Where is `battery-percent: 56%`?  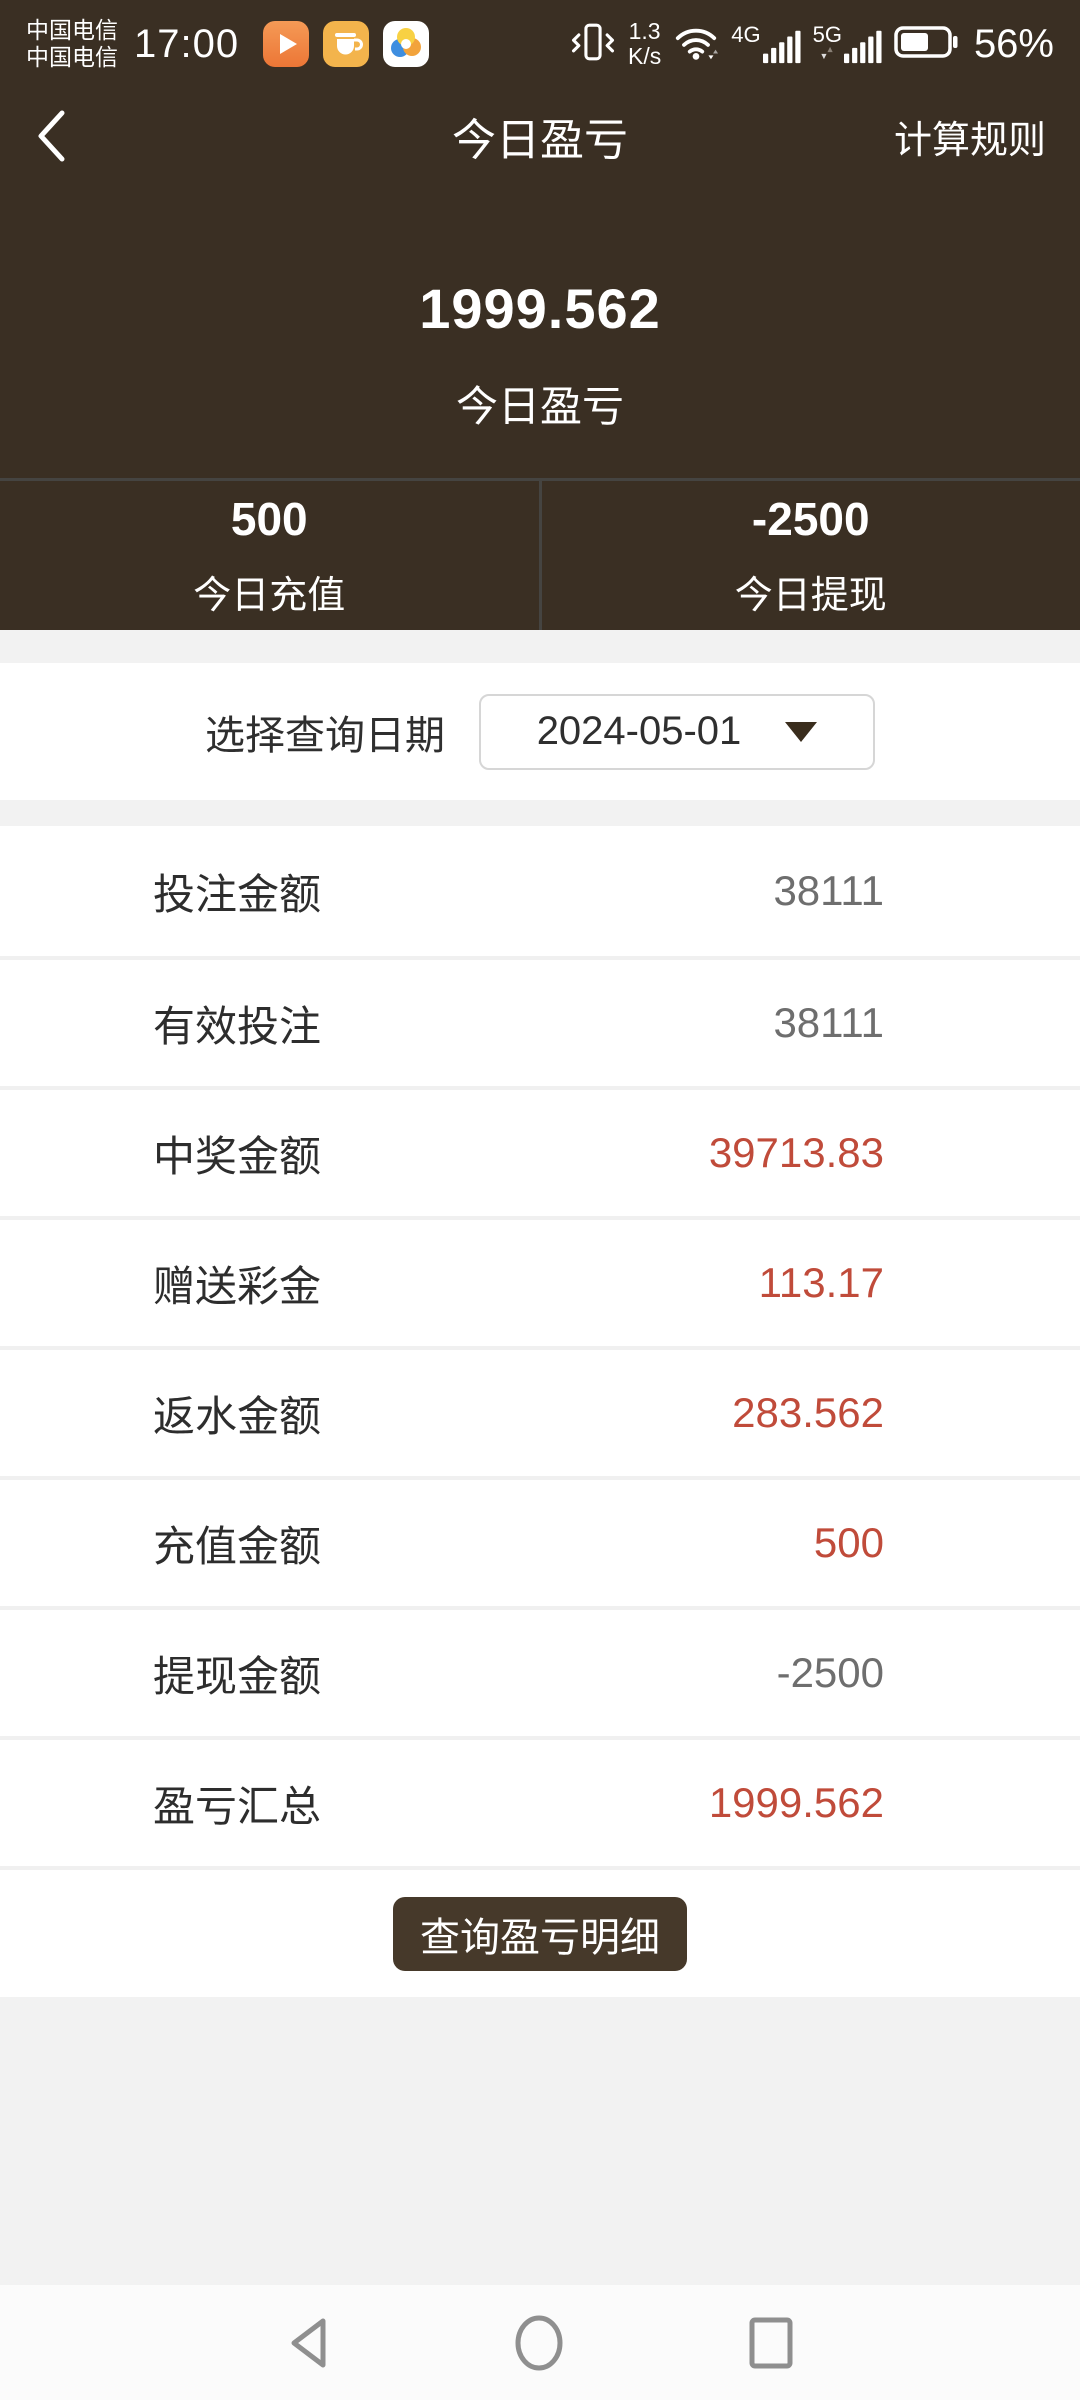
battery-percent: 56% is located at coordinates (1013, 43).